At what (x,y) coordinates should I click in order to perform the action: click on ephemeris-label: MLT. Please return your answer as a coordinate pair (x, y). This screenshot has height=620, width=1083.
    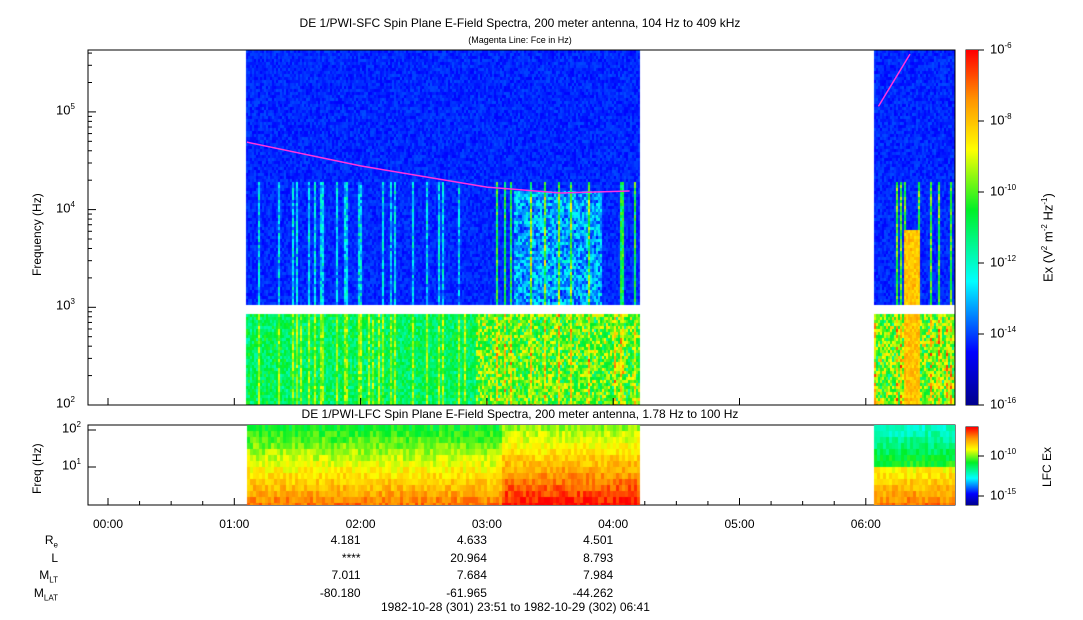
    Looking at the image, I should click on (48, 576).